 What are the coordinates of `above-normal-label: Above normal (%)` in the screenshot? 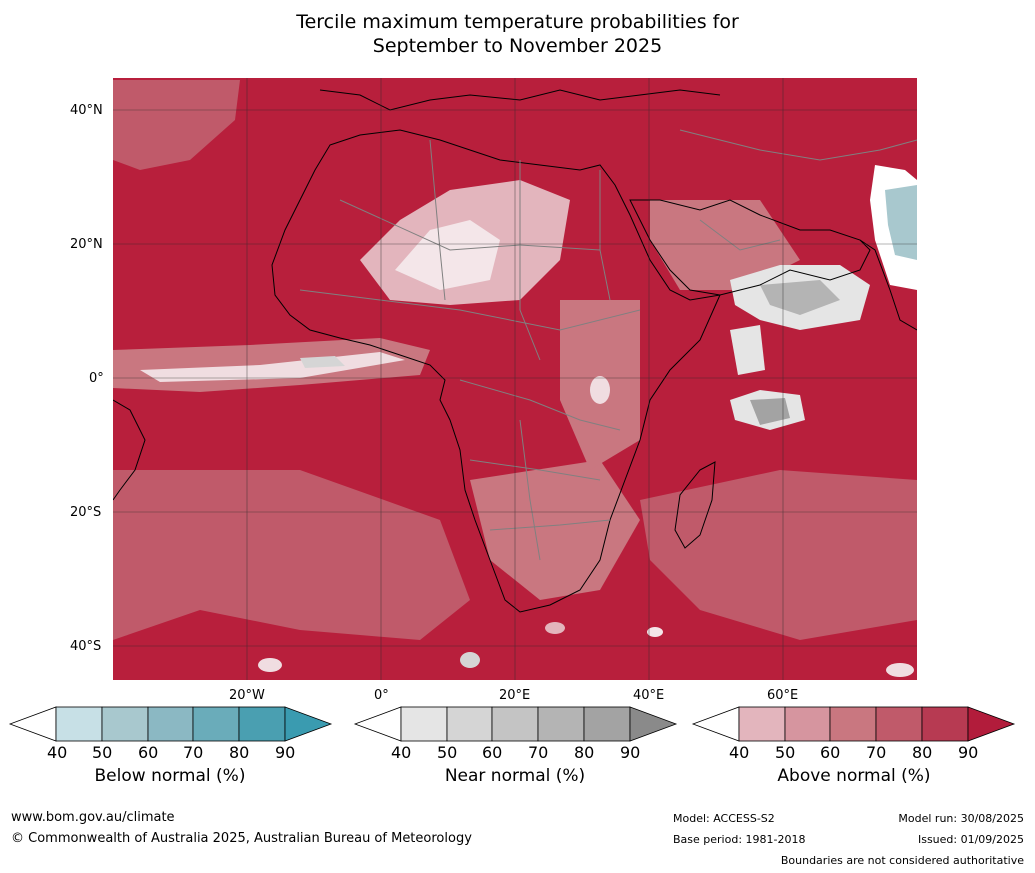 It's located at (854, 776).